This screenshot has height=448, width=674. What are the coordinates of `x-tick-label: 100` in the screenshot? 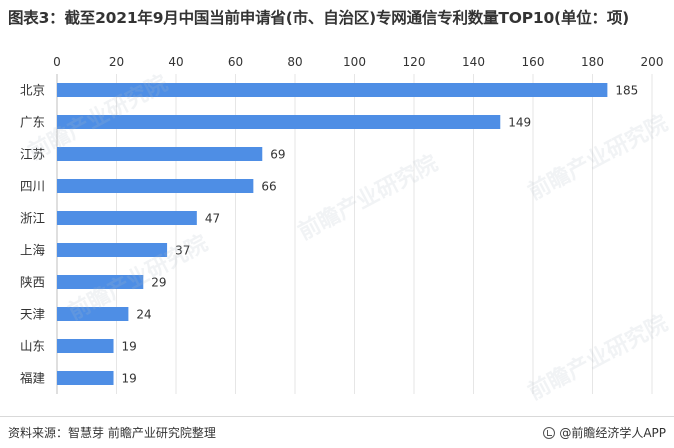 It's located at (354, 62).